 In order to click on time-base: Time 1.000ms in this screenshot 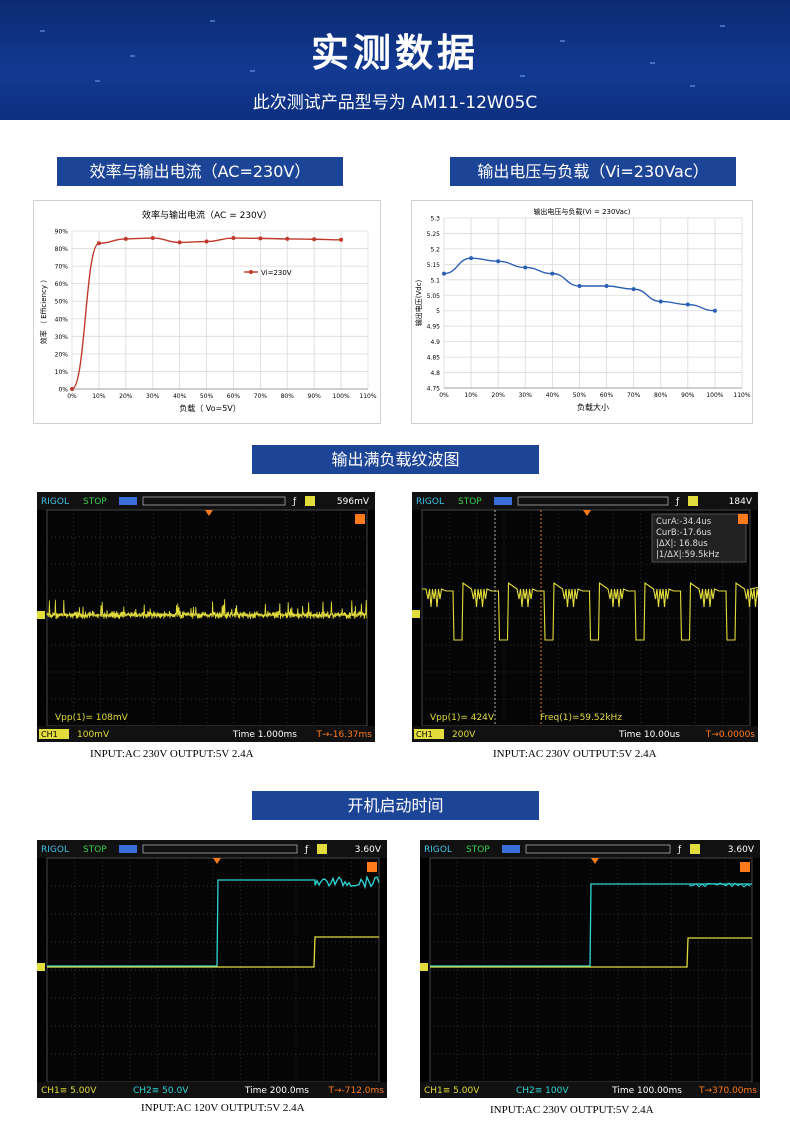, I will do `click(264, 735)`.